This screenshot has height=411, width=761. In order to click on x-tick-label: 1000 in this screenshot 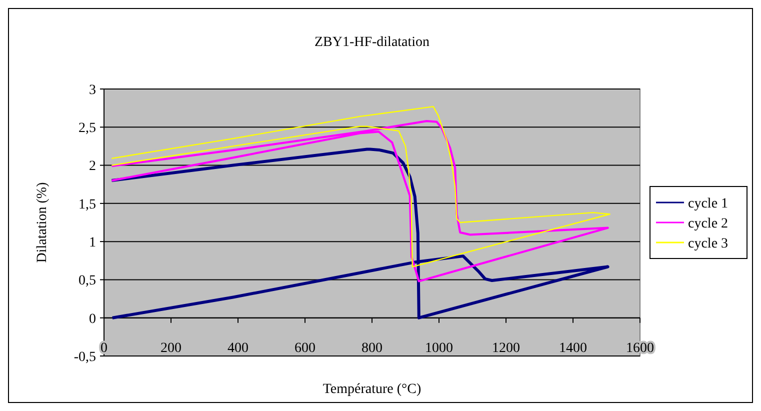, I will do `click(439, 348)`.